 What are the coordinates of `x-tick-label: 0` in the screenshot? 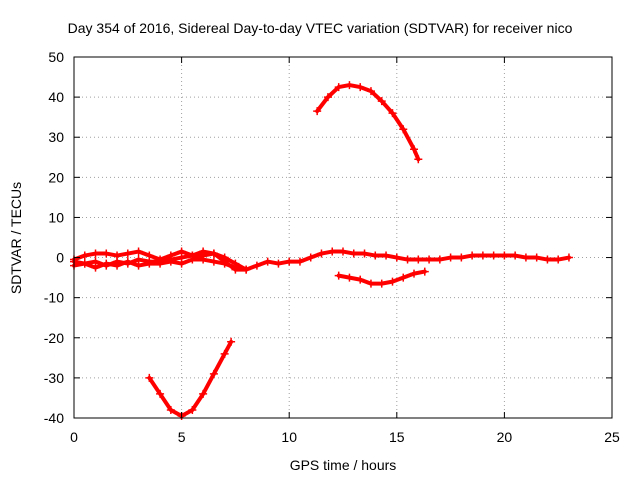 It's located at (74, 437).